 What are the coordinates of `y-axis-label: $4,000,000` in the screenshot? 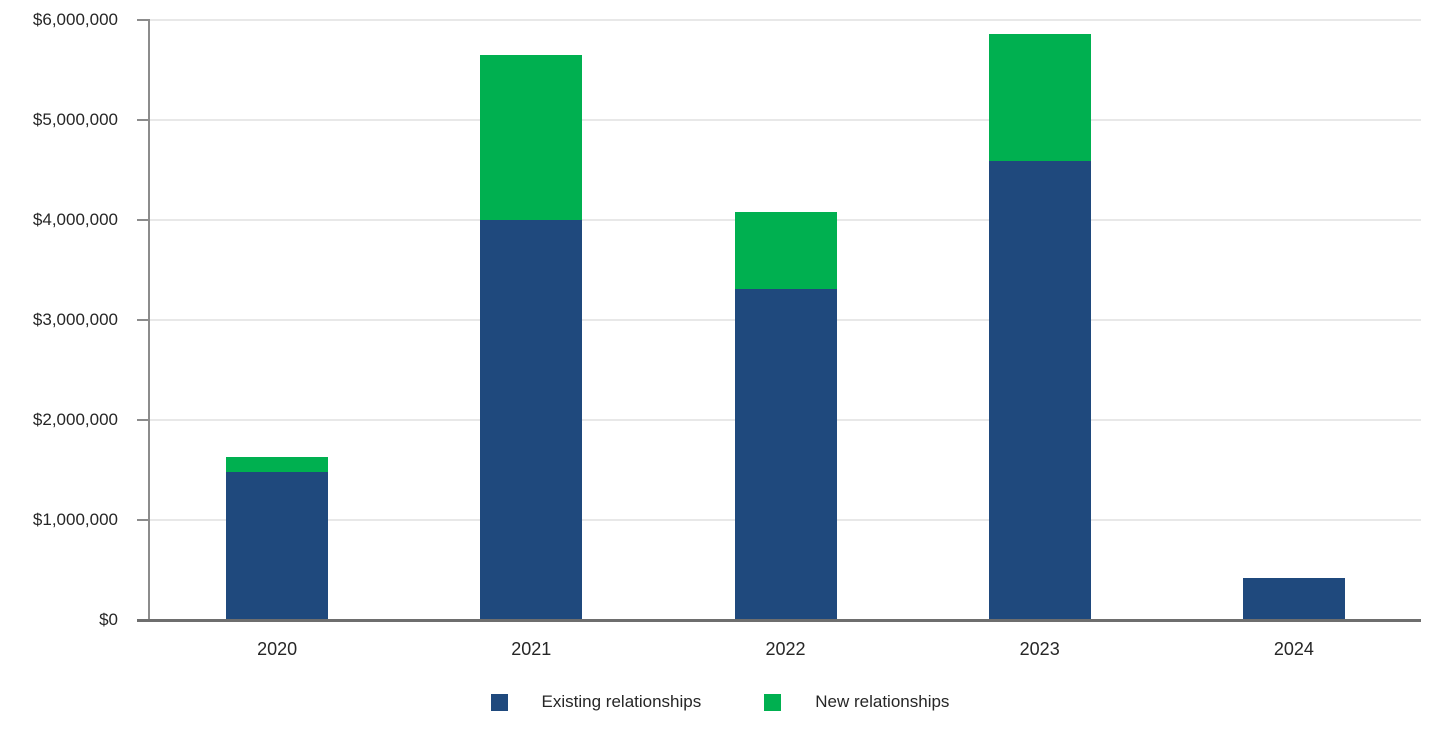 It's located at (75, 219).